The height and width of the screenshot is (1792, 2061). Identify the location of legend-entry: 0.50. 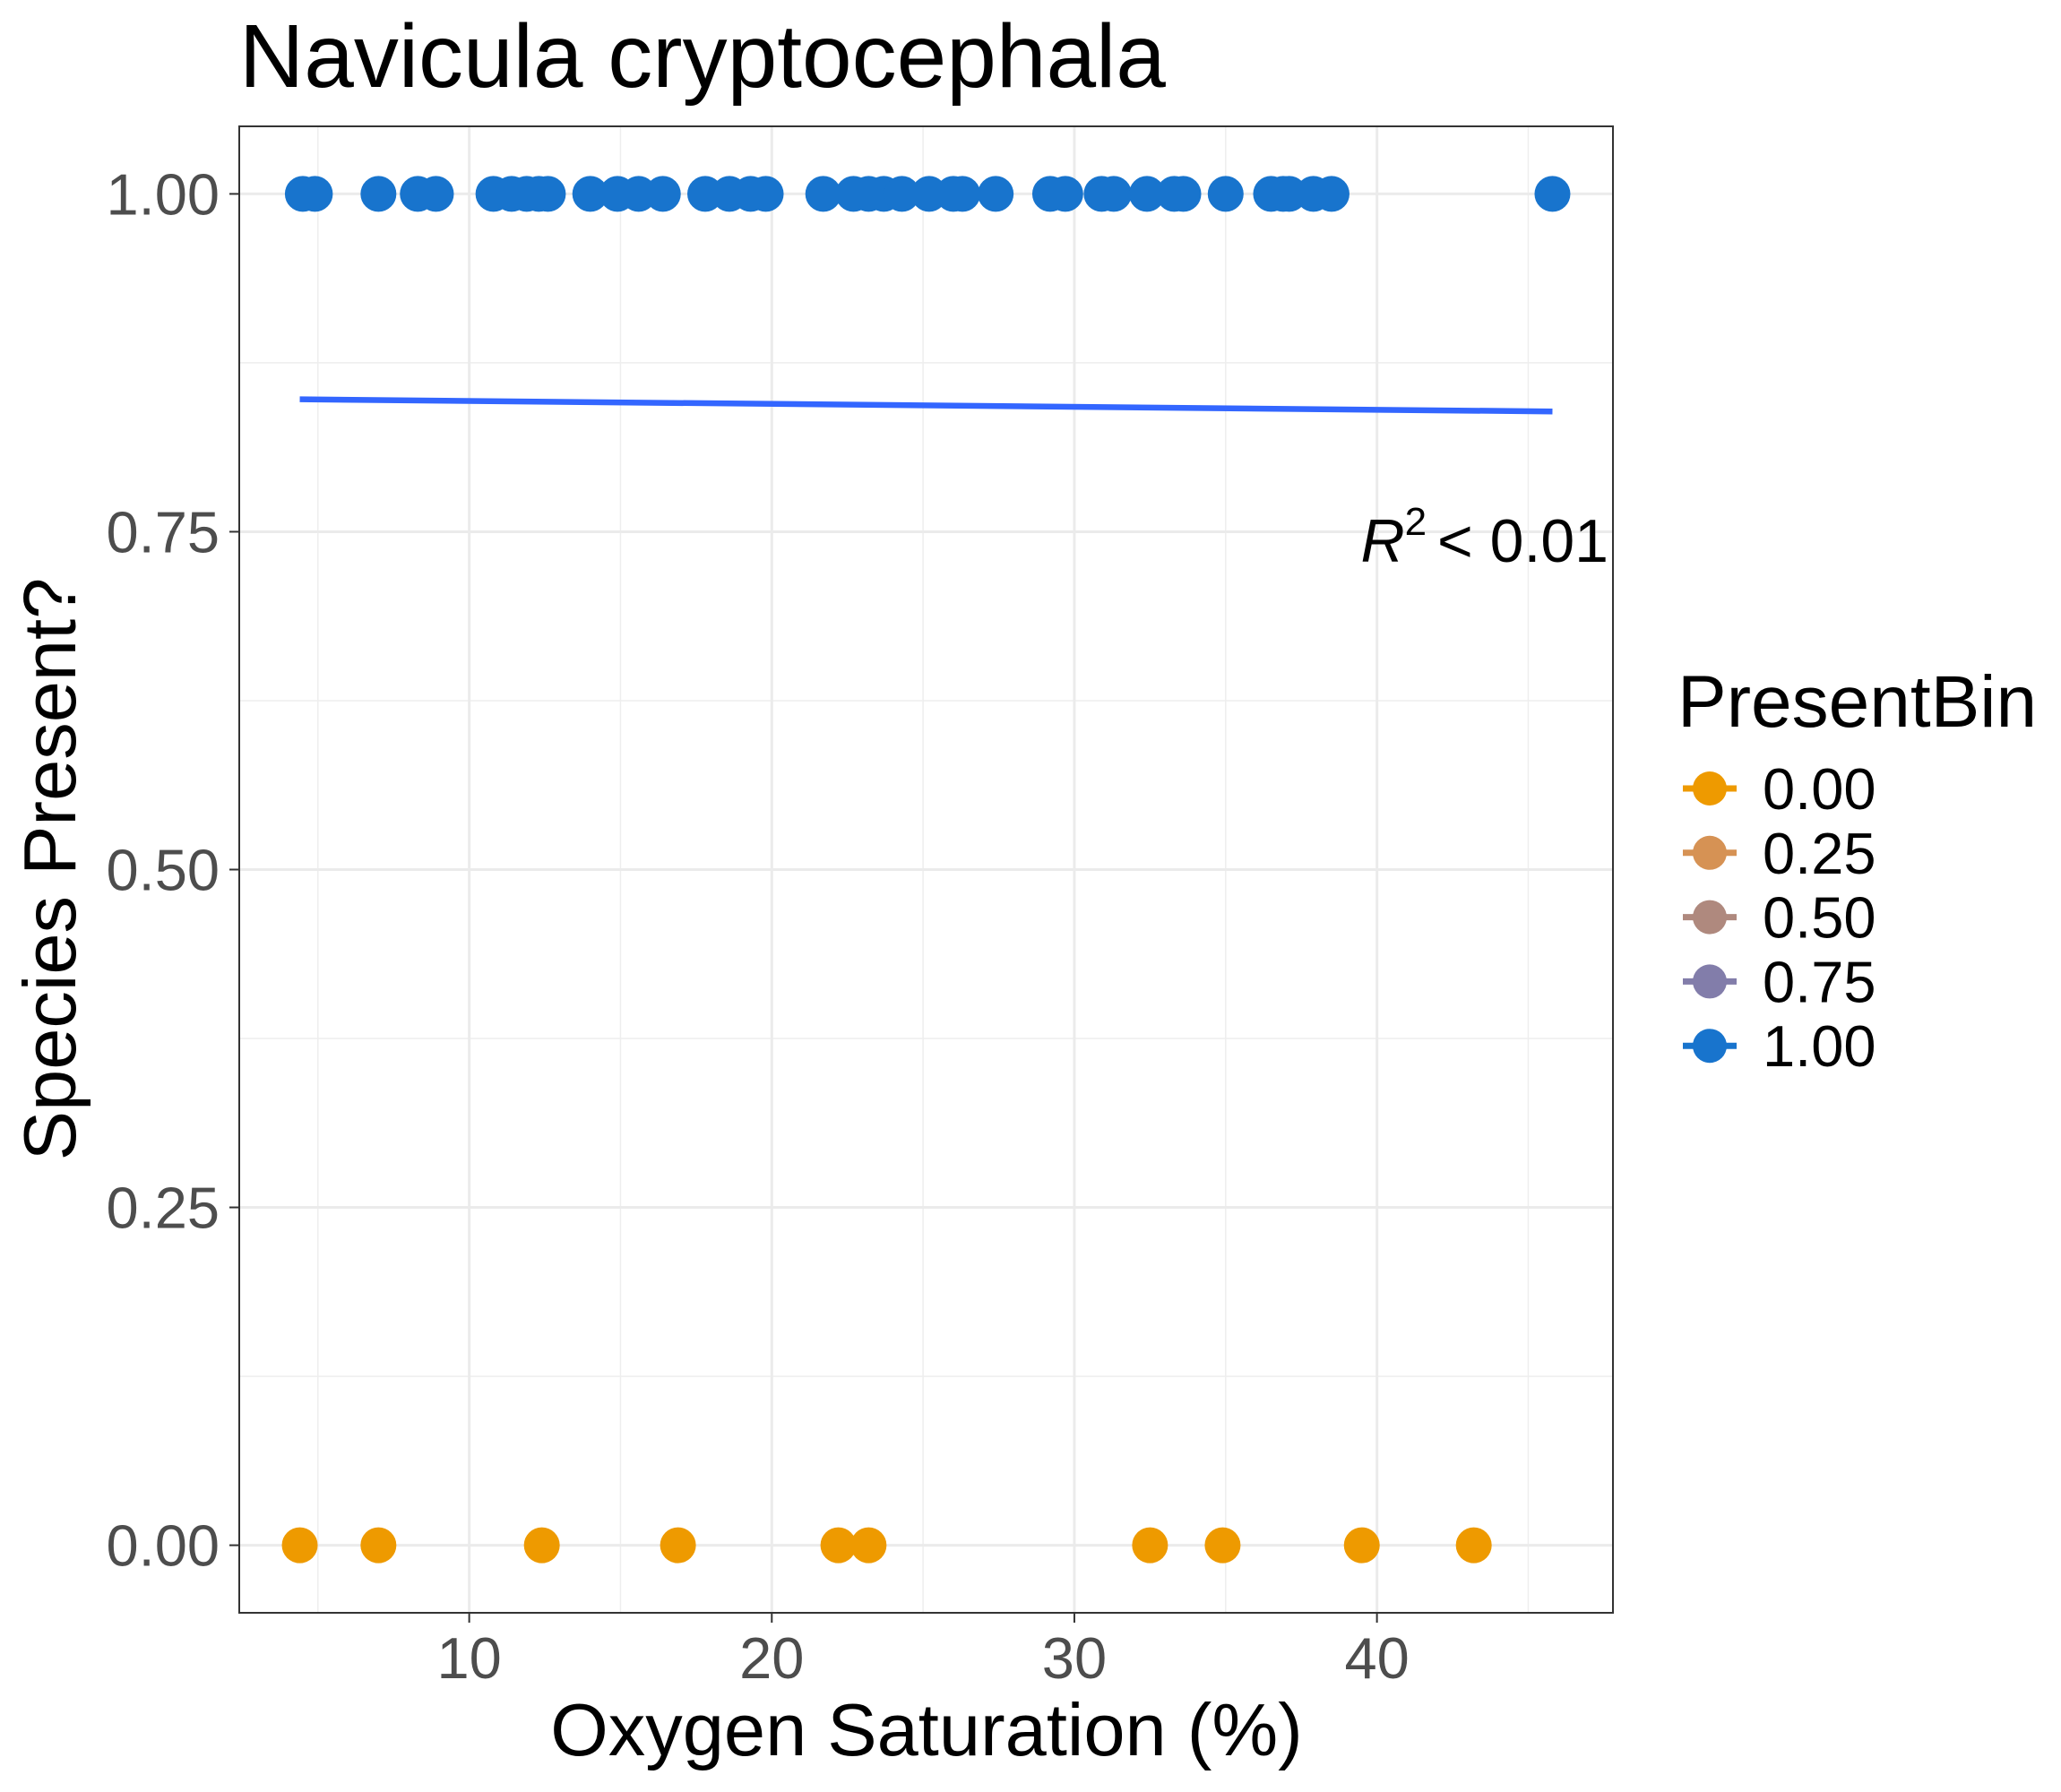
(1779, 918).